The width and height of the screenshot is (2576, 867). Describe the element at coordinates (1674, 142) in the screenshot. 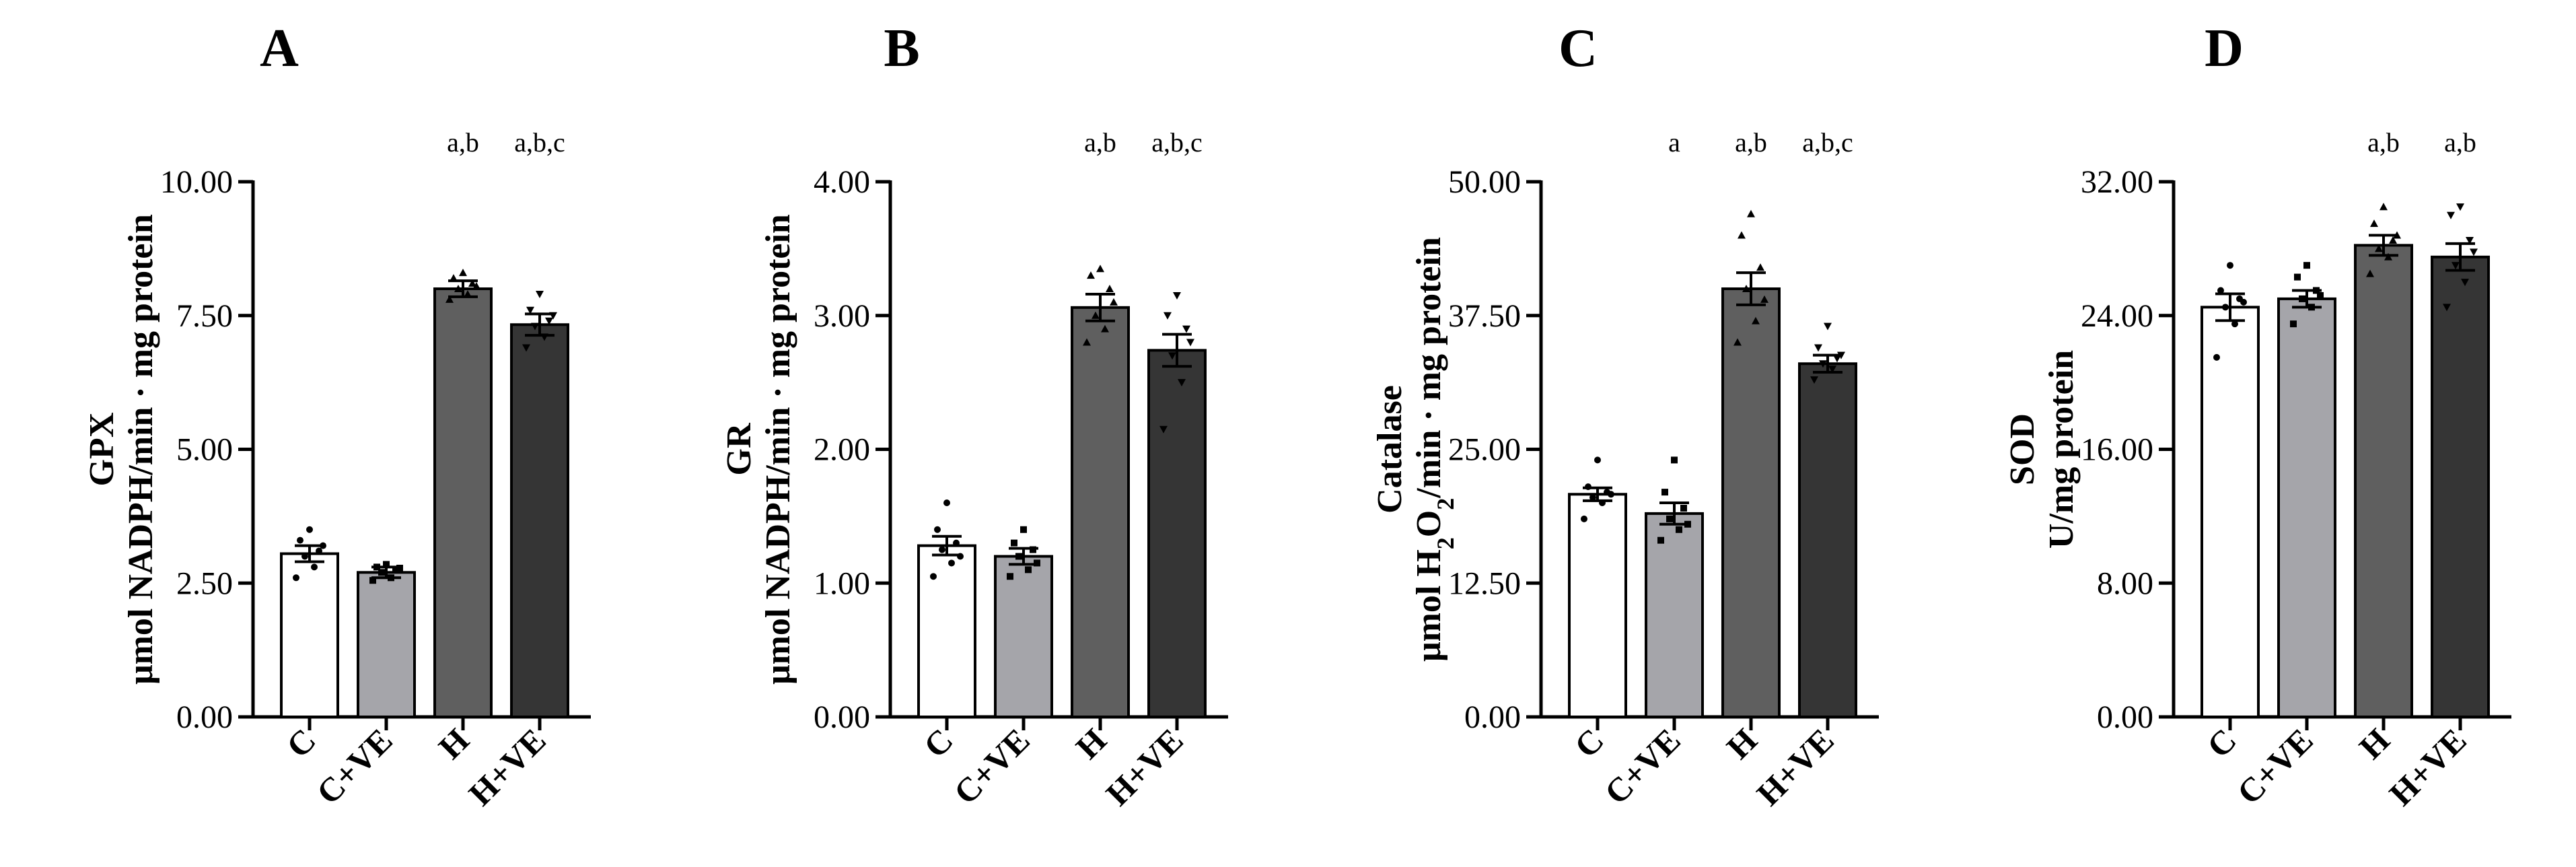

I see `significance-label: a` at that location.